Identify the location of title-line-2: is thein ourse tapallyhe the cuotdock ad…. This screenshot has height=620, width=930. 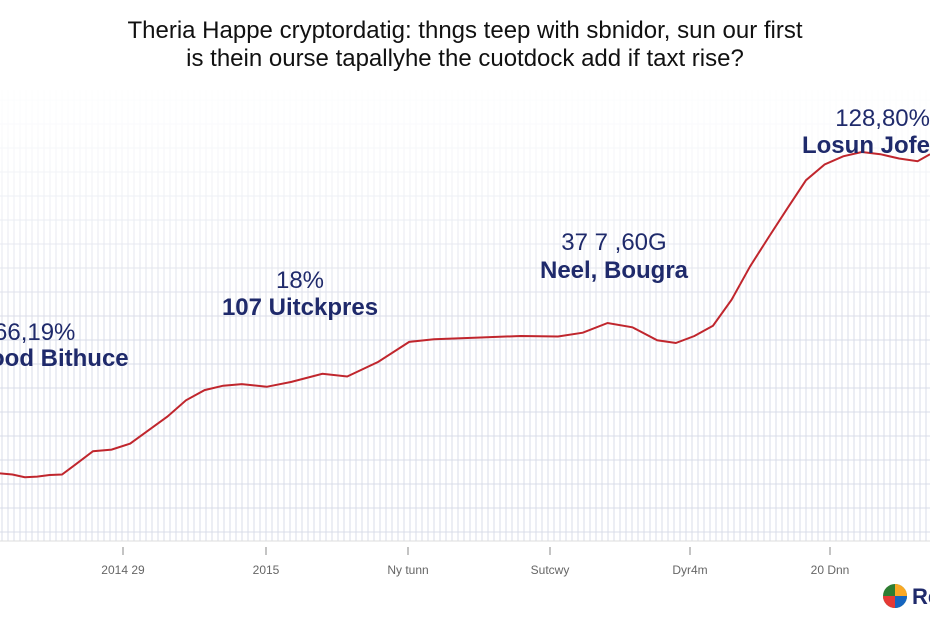
(465, 58).